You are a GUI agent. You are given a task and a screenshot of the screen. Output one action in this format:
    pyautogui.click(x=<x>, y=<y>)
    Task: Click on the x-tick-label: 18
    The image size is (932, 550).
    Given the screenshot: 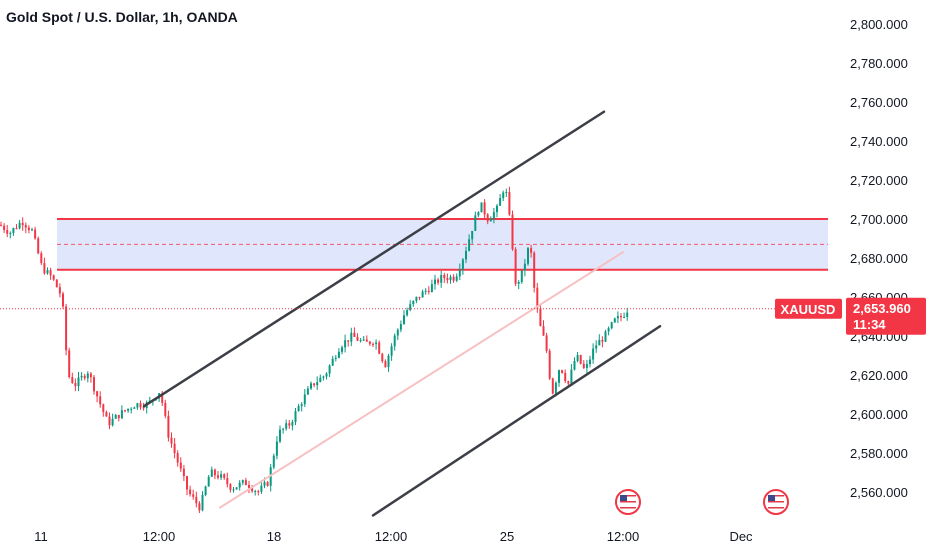 What is the action you would take?
    pyautogui.click(x=274, y=536)
    